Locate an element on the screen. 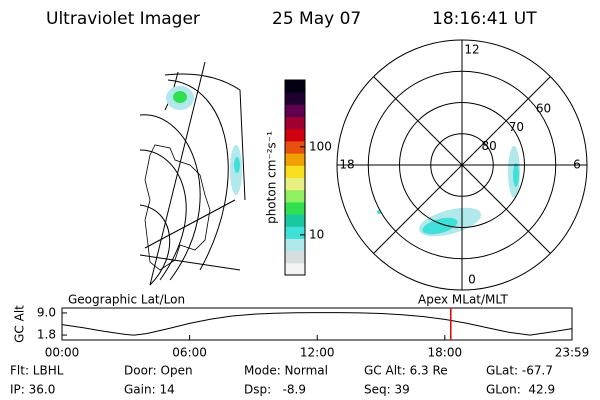 Image resolution: width=600 pixels, height=400 pixels. alt-title-left: Geographic Lat/Lon is located at coordinates (126, 300).